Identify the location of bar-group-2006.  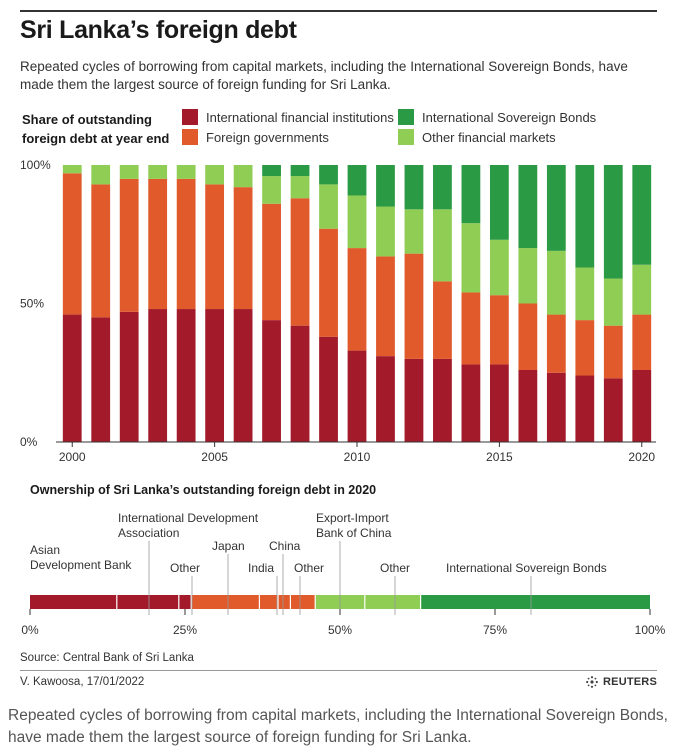
(243, 303).